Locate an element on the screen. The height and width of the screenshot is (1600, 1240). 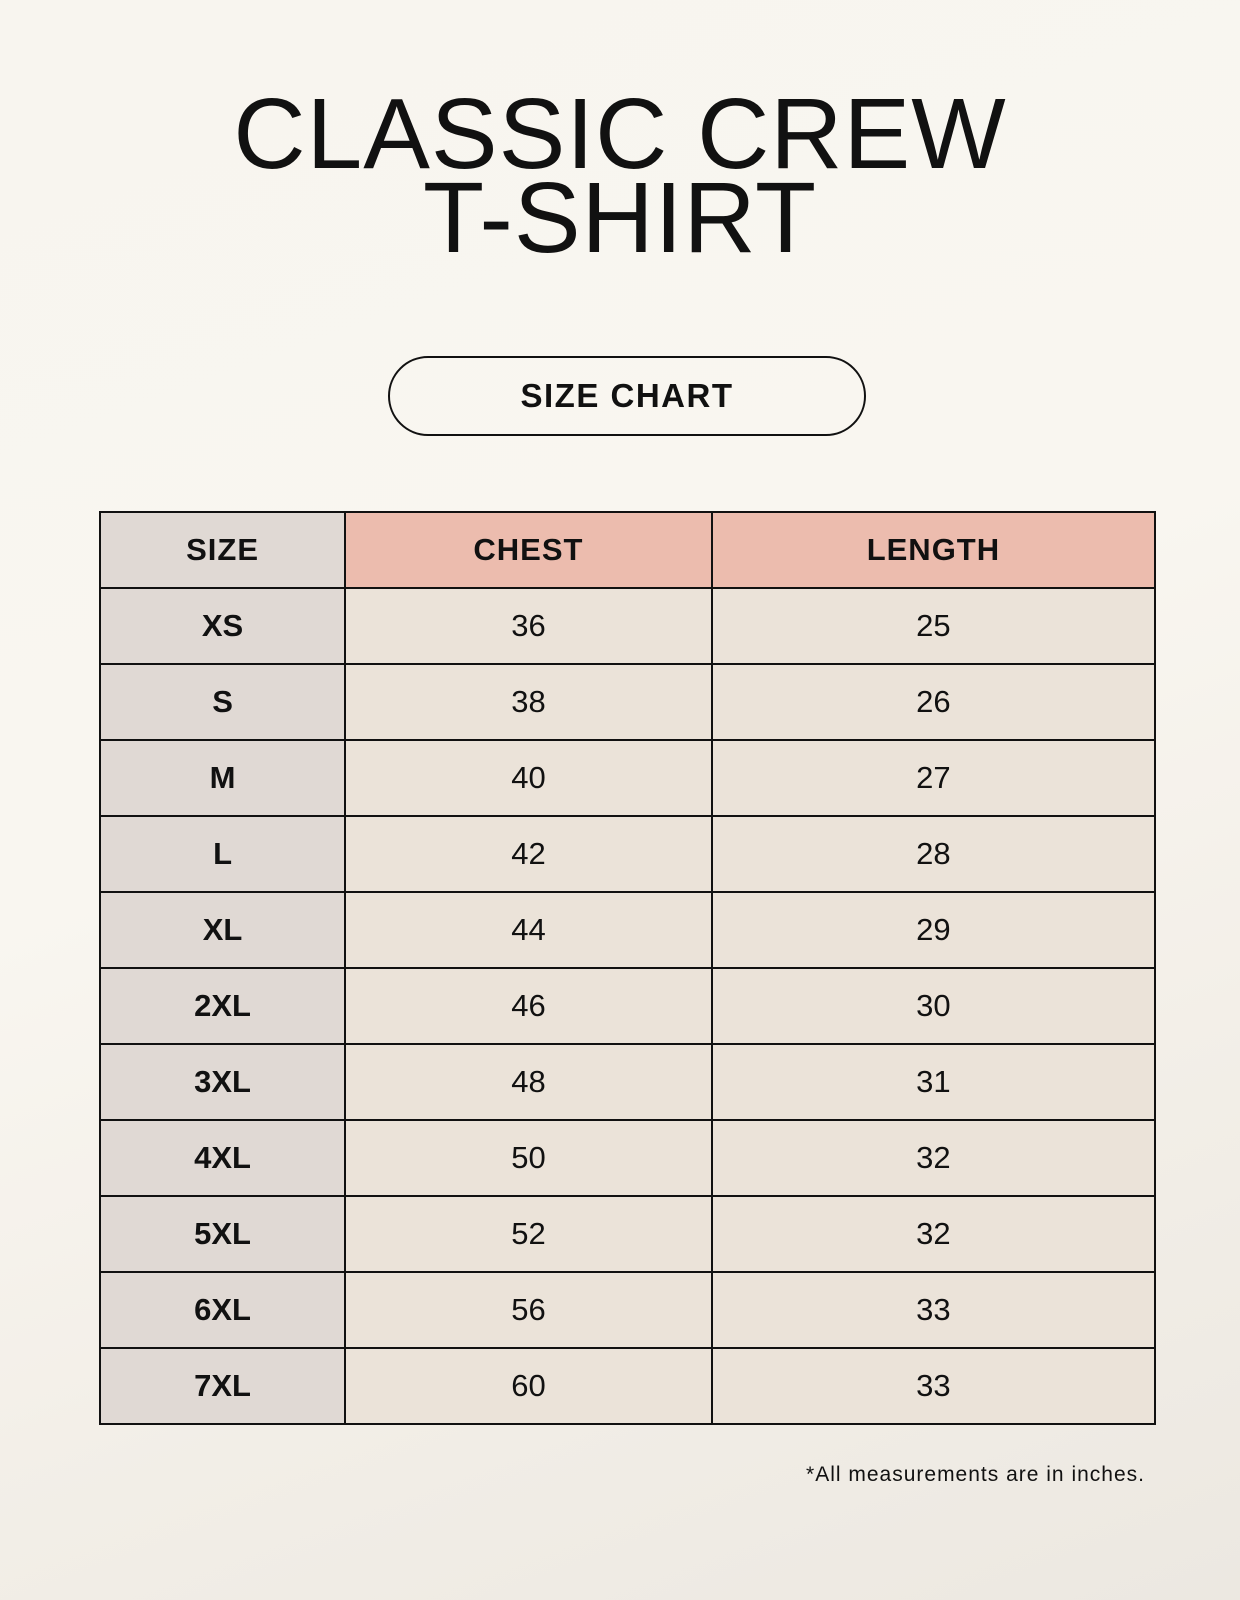
cell-size: XS is located at coordinates (222, 626).